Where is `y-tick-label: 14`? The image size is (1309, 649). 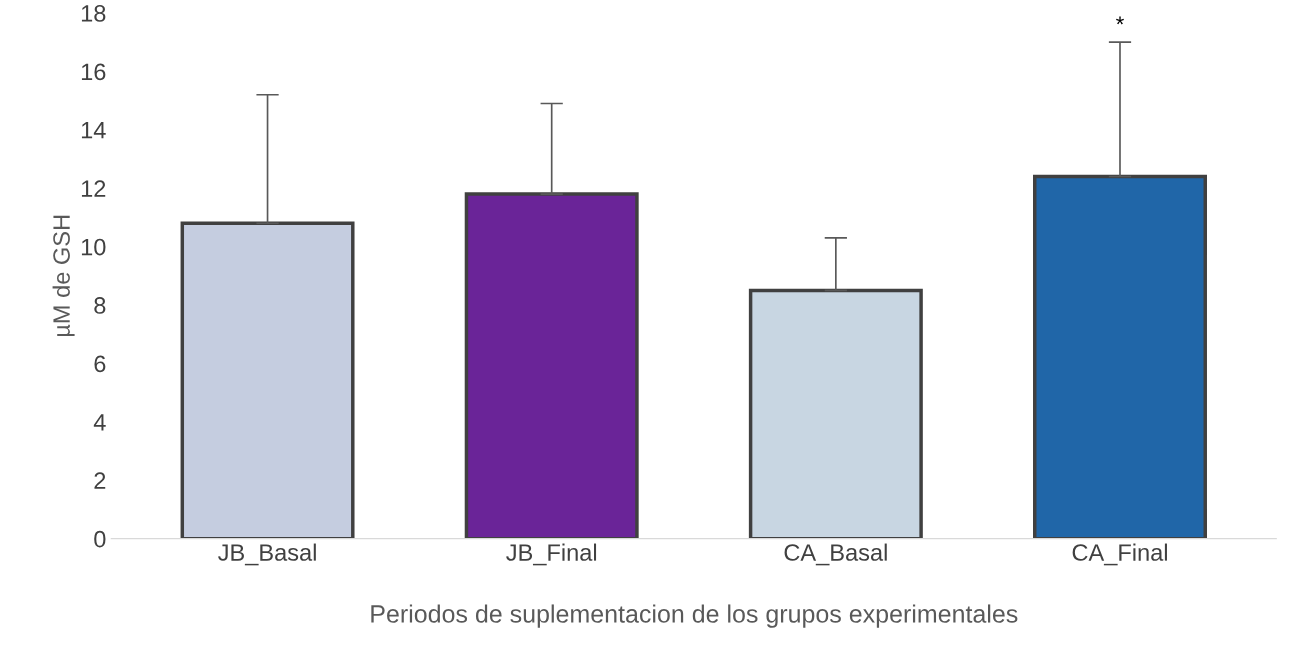 y-tick-label: 14 is located at coordinates (93, 130).